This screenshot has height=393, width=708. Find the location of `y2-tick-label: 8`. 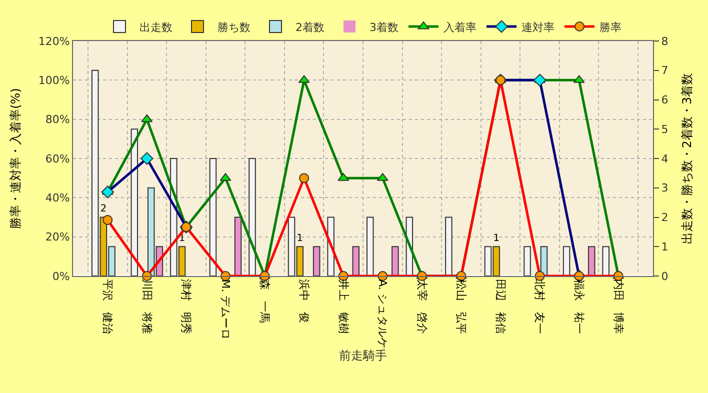

y2-tick-label: 8 is located at coordinates (664, 41).